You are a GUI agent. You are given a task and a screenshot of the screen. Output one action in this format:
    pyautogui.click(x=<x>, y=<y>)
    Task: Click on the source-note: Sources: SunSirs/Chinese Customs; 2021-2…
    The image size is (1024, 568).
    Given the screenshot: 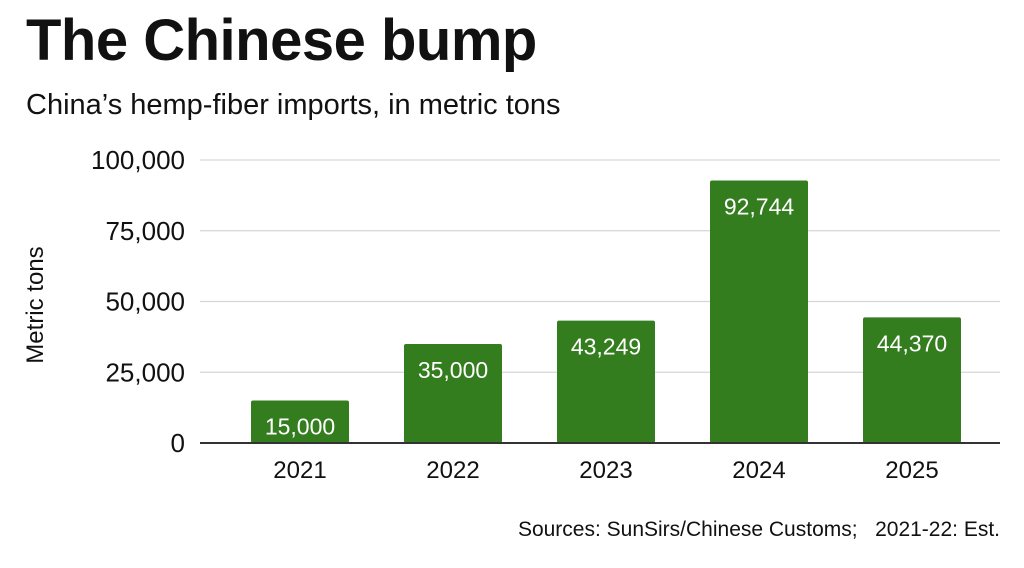 What is the action you would take?
    pyautogui.click(x=758, y=529)
    